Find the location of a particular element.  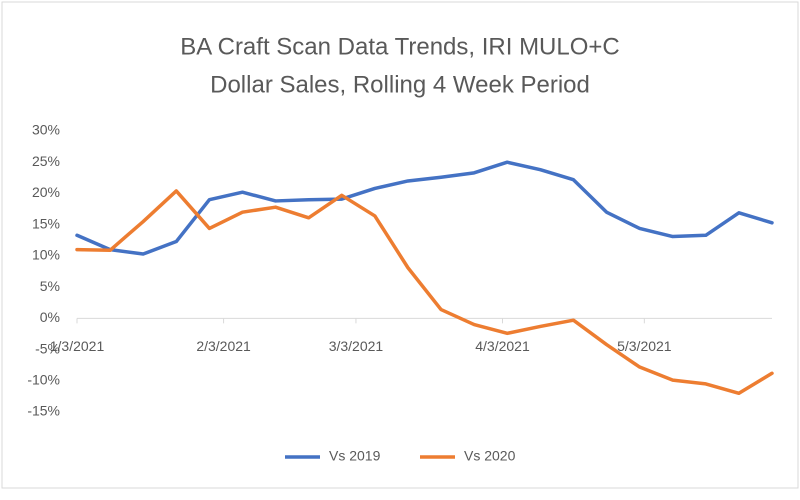

x-tick-label: 1/3/2021 is located at coordinates (77, 346).